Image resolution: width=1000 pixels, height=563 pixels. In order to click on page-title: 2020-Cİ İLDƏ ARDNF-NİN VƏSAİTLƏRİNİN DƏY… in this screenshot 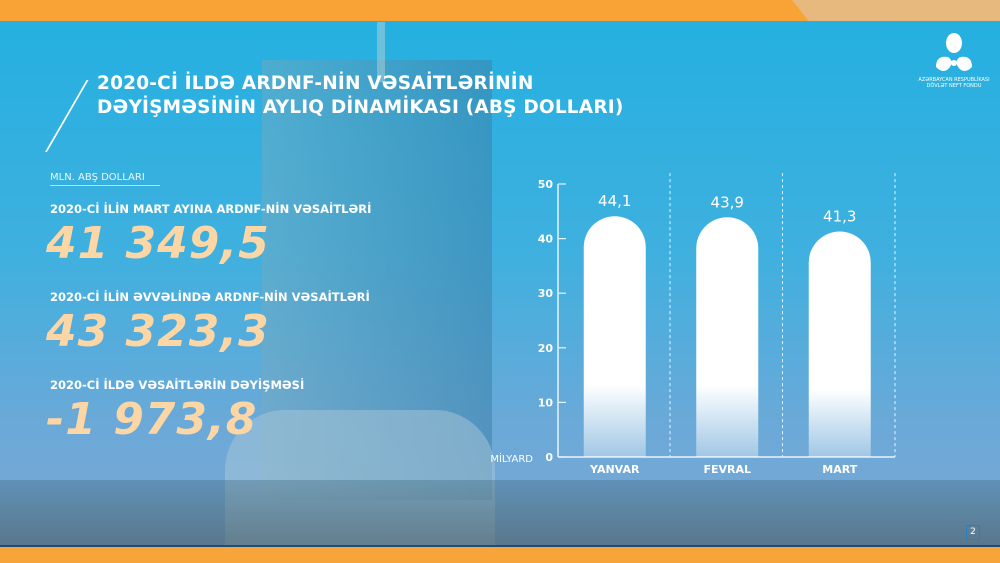, I will do `click(360, 96)`.